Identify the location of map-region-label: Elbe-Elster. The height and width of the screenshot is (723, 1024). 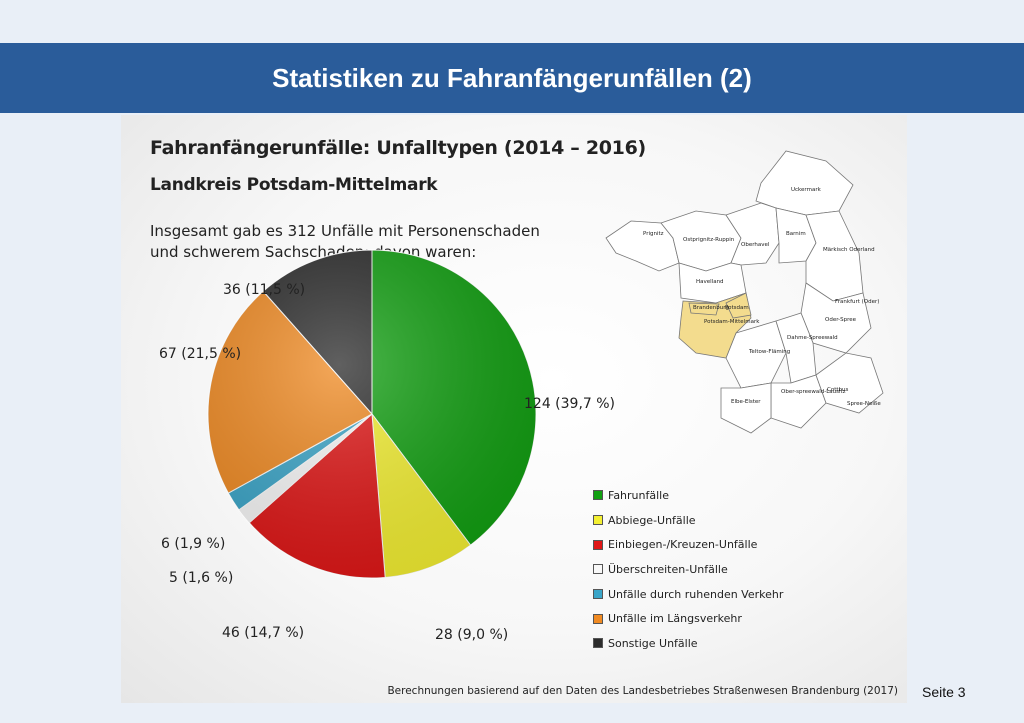
(746, 402).